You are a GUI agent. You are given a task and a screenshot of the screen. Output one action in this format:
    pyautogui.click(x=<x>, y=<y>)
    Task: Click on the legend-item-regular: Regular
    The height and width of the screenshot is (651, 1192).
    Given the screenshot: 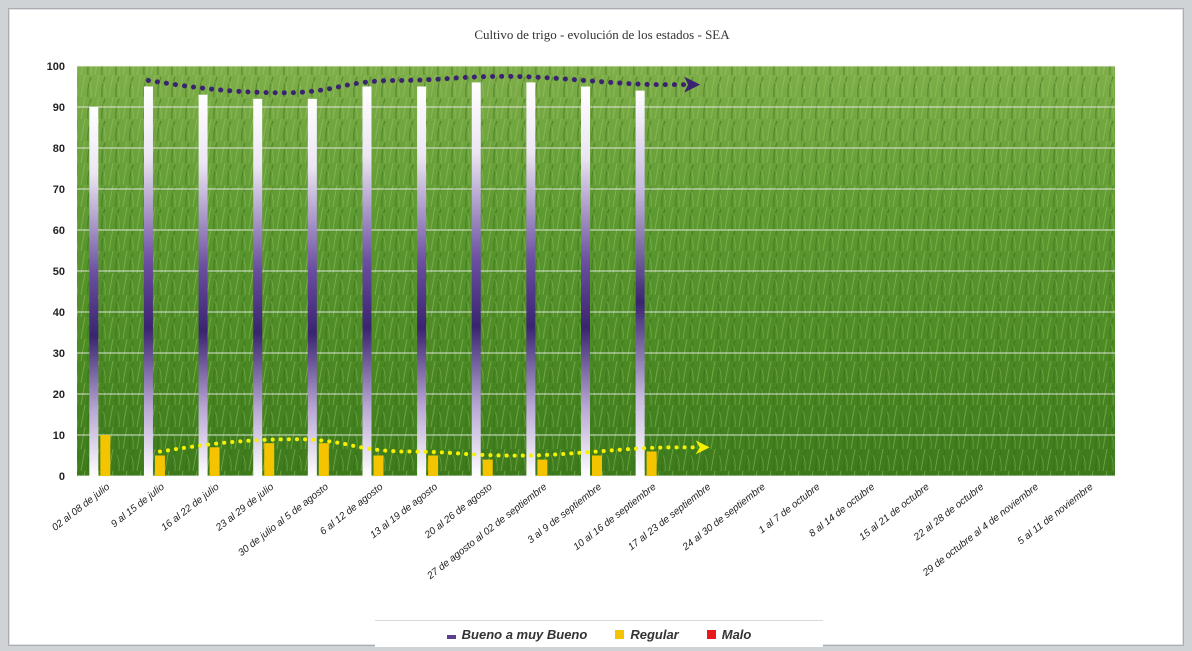 What is the action you would take?
    pyautogui.click(x=647, y=634)
    